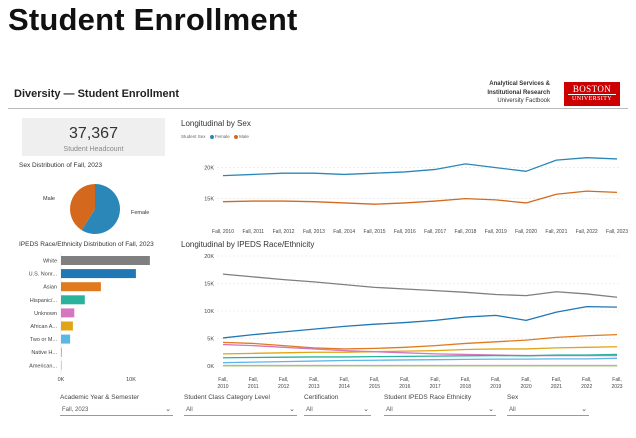 Image resolution: width=636 pixels, height=438 pixels. Describe the element at coordinates (321, 397) in the screenshot. I see `slicer-title: Certification` at that location.